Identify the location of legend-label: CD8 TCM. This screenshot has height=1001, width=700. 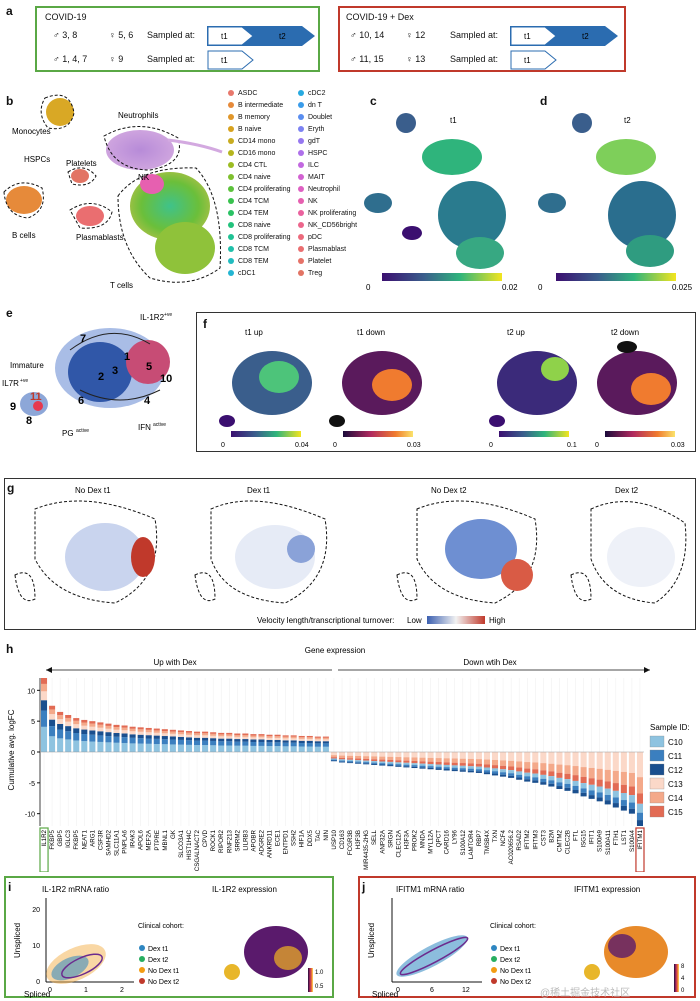
(253, 249).